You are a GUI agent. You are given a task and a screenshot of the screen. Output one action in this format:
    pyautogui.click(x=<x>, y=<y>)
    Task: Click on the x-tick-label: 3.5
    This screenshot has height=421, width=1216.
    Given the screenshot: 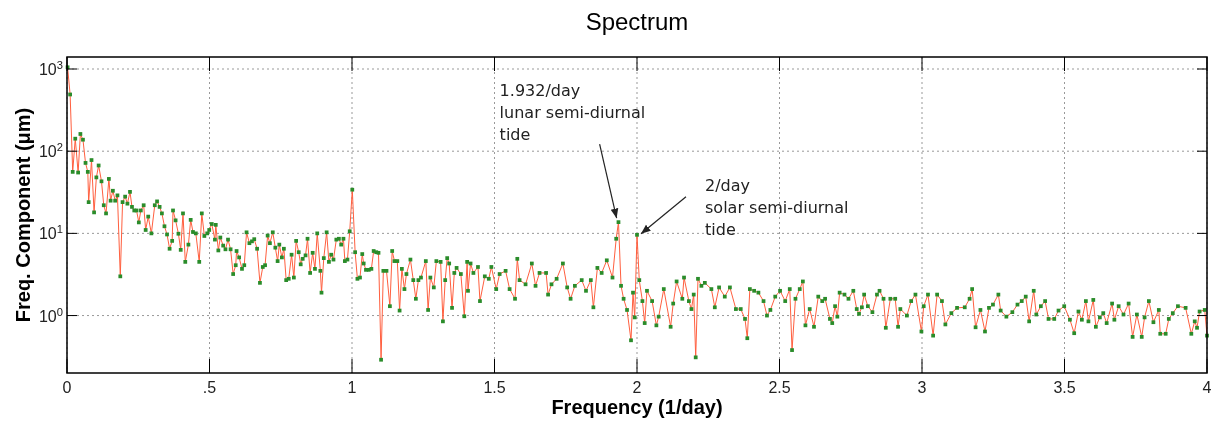 What is the action you would take?
    pyautogui.click(x=1064, y=387)
    